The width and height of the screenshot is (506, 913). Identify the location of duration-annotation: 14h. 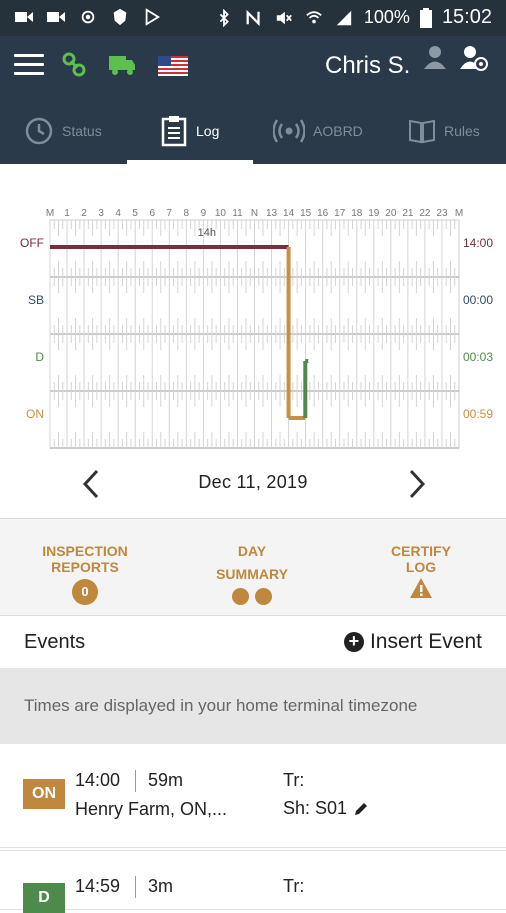
(207, 233).